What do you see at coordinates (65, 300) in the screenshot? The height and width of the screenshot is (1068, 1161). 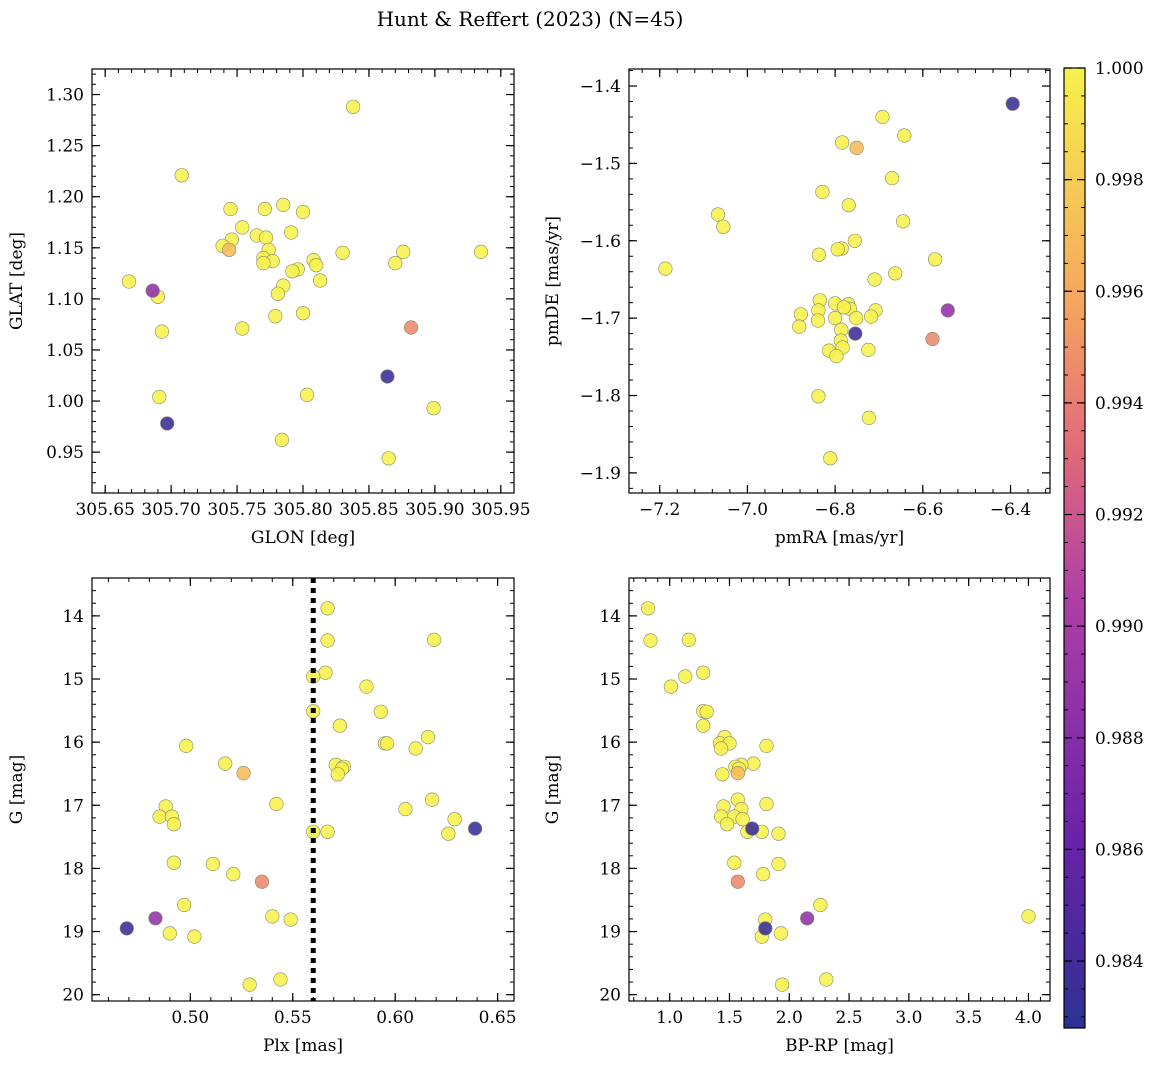 I see `y-tick-label: 1.10` at bounding box center [65, 300].